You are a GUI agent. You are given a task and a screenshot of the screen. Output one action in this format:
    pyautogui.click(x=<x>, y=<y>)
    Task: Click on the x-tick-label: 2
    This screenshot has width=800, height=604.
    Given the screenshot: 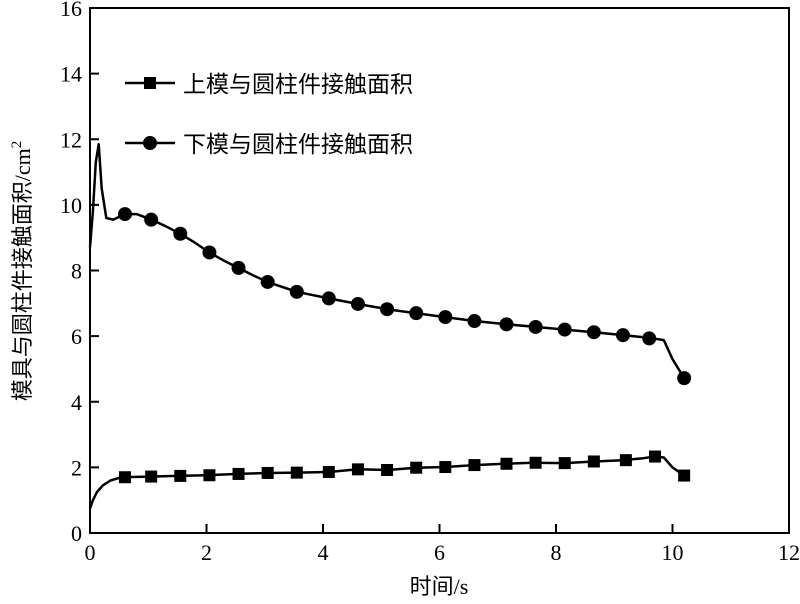 What is the action you would take?
    pyautogui.click(x=206, y=552)
    